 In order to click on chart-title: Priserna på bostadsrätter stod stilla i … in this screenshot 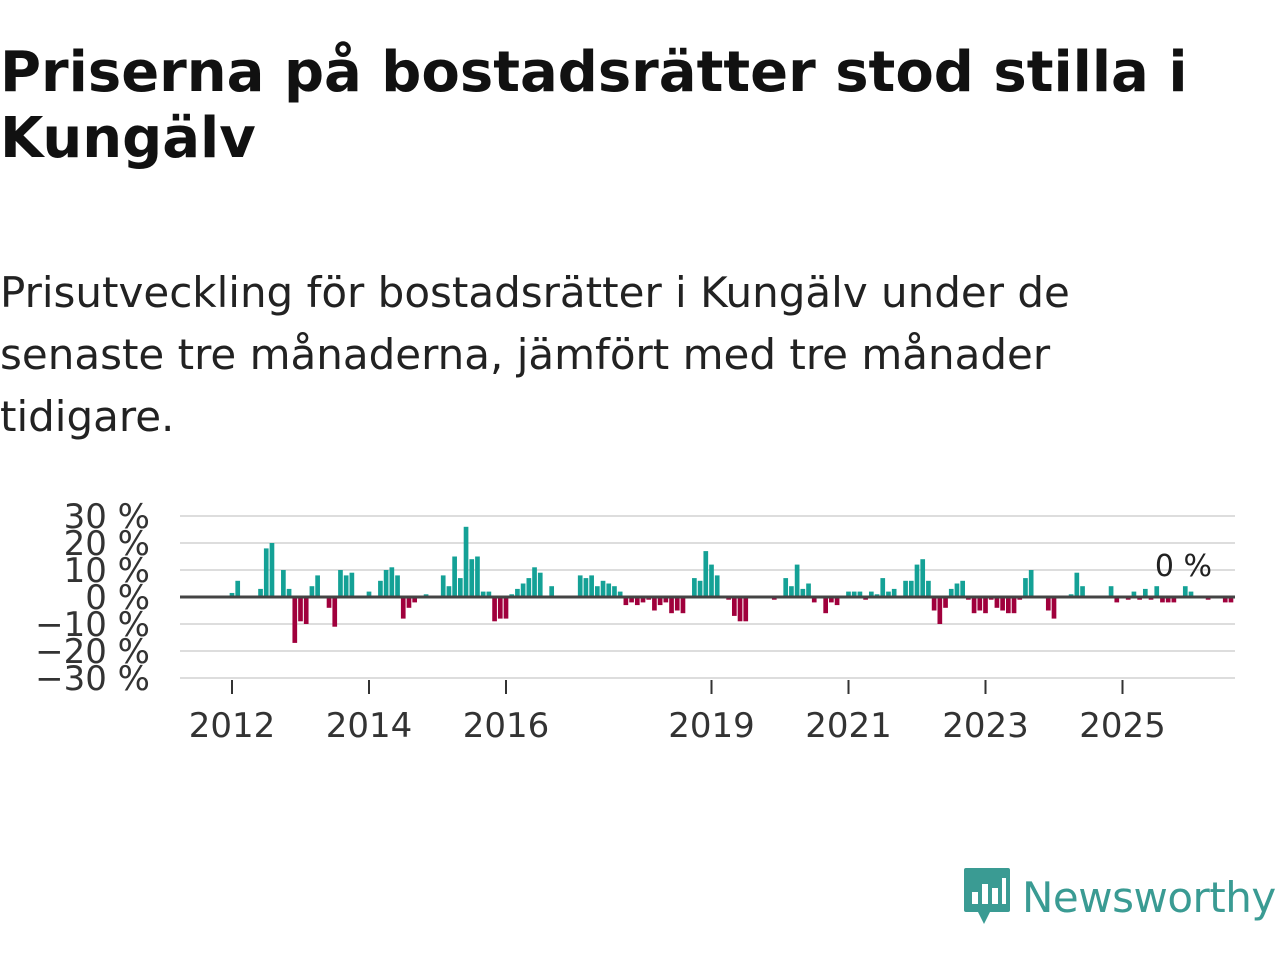, I will do `click(594, 105)`.